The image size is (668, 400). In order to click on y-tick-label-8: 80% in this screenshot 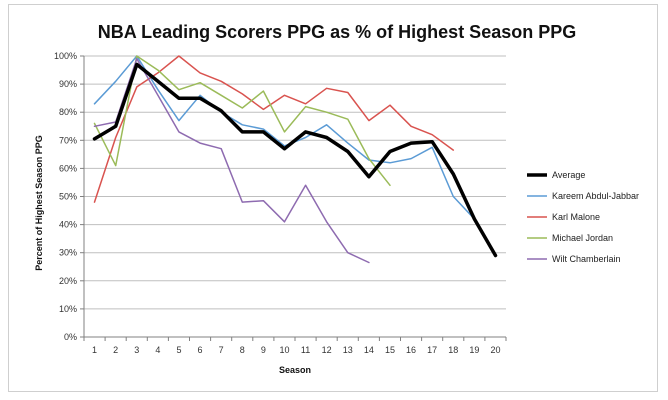, I will do `click(68, 112)`.